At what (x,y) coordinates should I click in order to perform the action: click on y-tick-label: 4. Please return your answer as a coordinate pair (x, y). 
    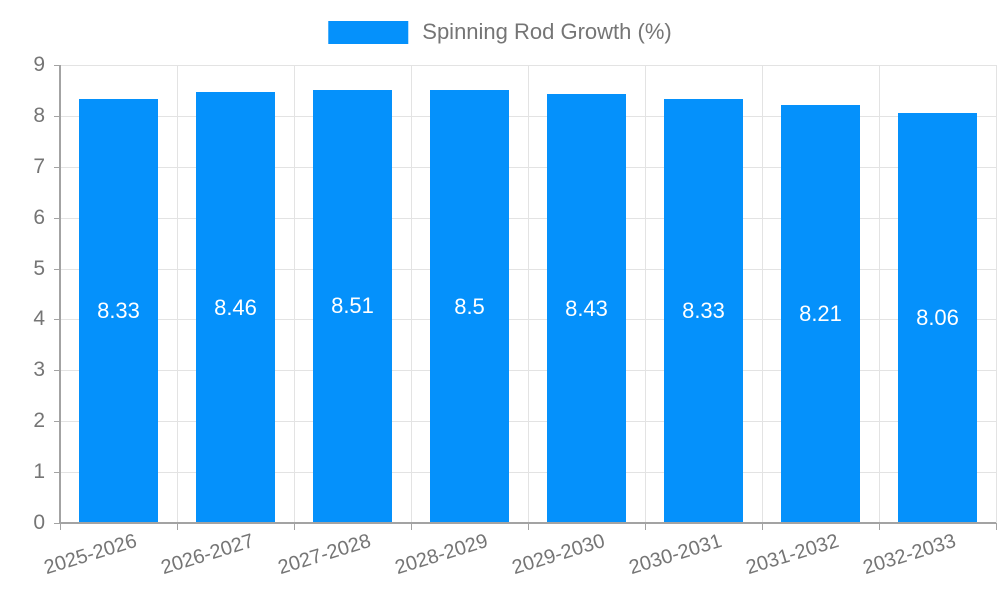
    Looking at the image, I should click on (39, 319).